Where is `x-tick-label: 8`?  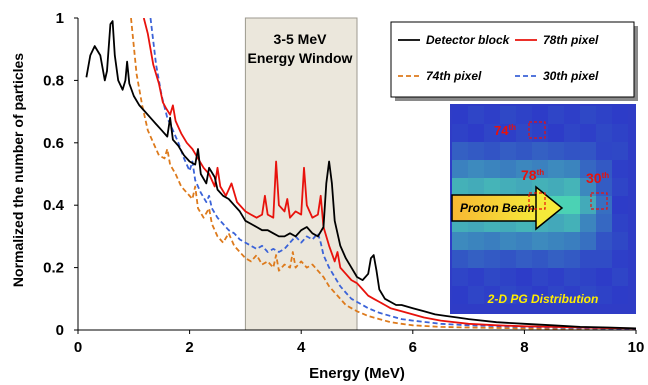 x-tick-label: 8 is located at coordinates (524, 347).